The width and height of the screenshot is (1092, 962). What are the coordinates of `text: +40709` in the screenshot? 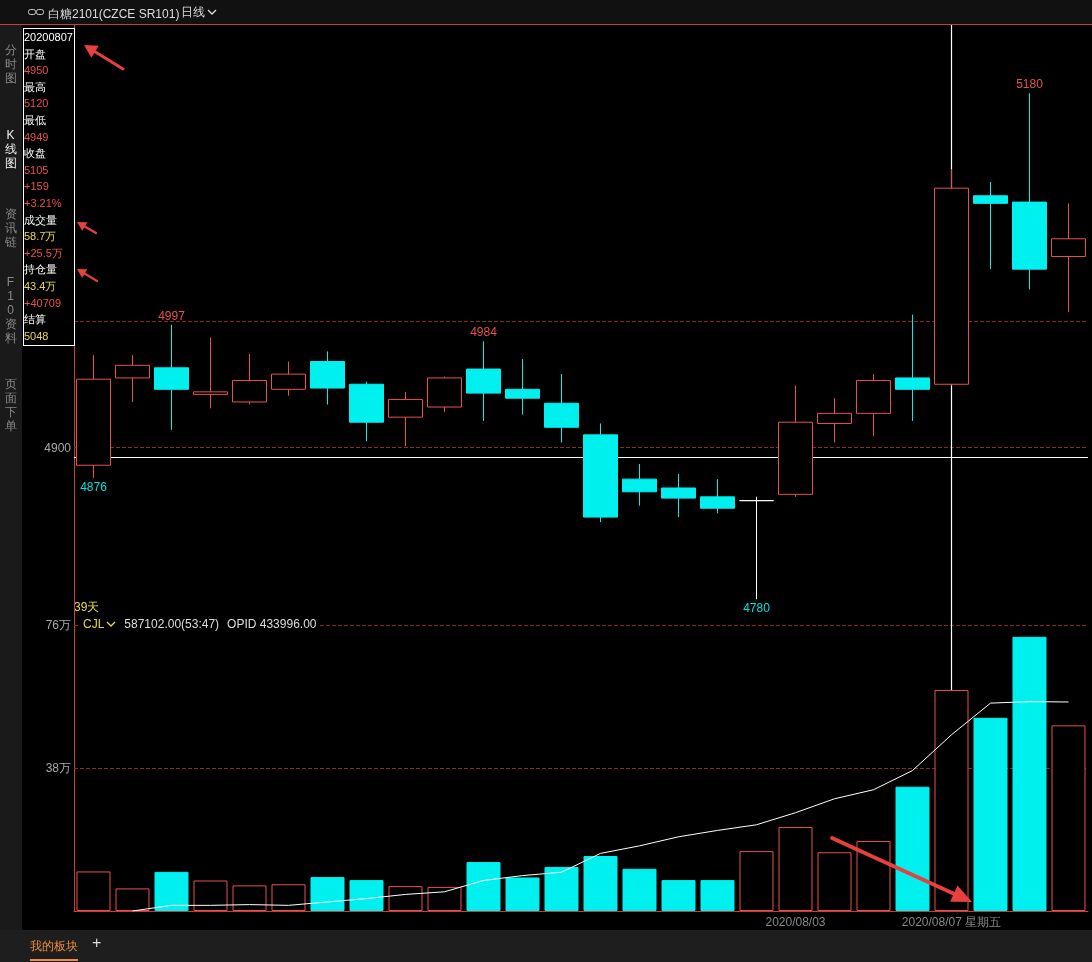 It's located at (43, 303).